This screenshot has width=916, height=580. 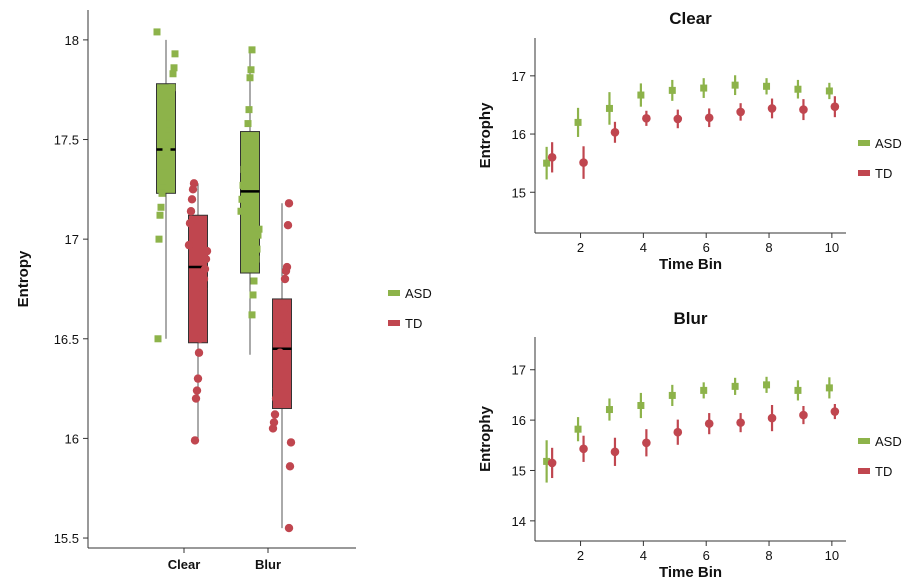 What do you see at coordinates (72, 40) in the screenshot?
I see `y-tick-label: 18` at bounding box center [72, 40].